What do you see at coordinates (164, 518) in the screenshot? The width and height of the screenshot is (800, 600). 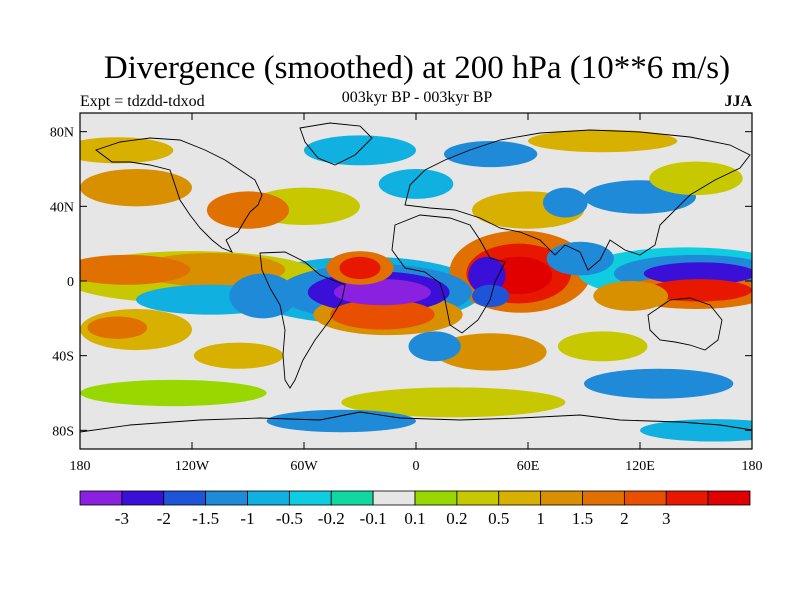 I see `colorbar-label: -2` at bounding box center [164, 518].